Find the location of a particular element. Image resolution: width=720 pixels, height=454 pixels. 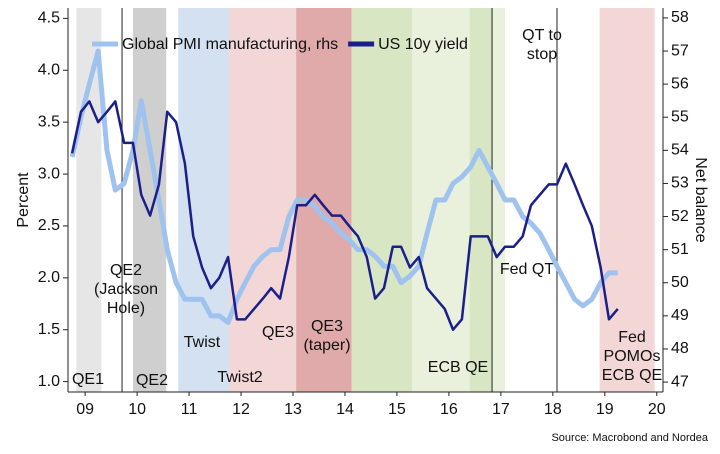

x-tick-label: 09 is located at coordinates (85, 409).